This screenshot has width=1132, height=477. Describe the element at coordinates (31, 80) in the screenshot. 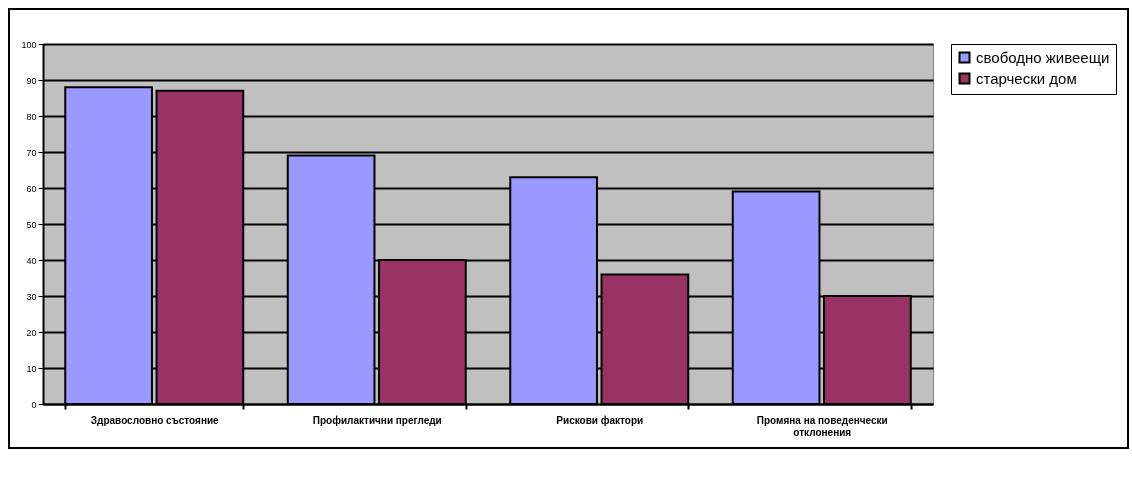

I see `y-tick-label: 90` at that location.